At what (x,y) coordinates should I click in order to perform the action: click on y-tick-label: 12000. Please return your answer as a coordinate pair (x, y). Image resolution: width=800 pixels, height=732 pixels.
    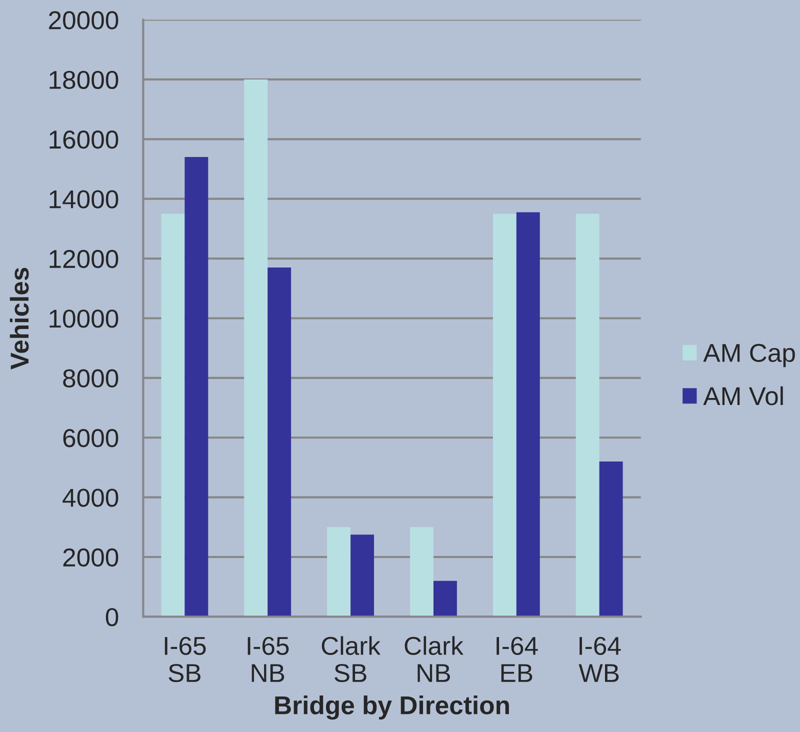
    Looking at the image, I should click on (84, 259).